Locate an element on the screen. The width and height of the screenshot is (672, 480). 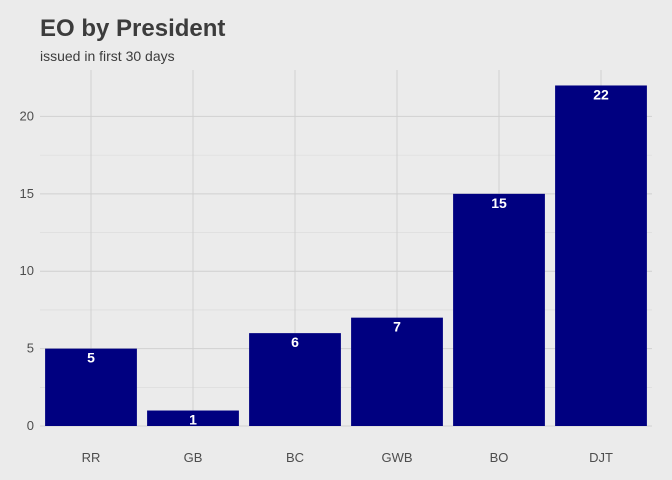
y-tick-label: 0 is located at coordinates (30, 425).